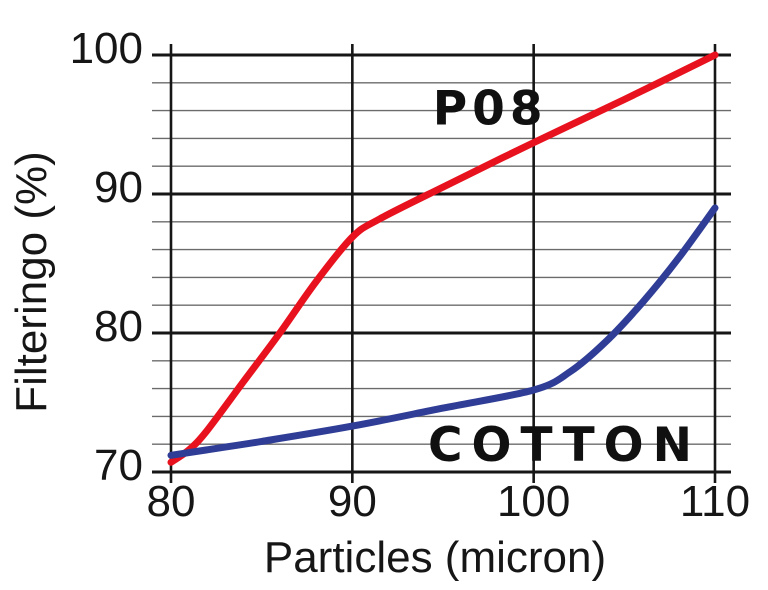  Describe the element at coordinates (715, 501) in the screenshot. I see `x-tick-label: 110` at that location.